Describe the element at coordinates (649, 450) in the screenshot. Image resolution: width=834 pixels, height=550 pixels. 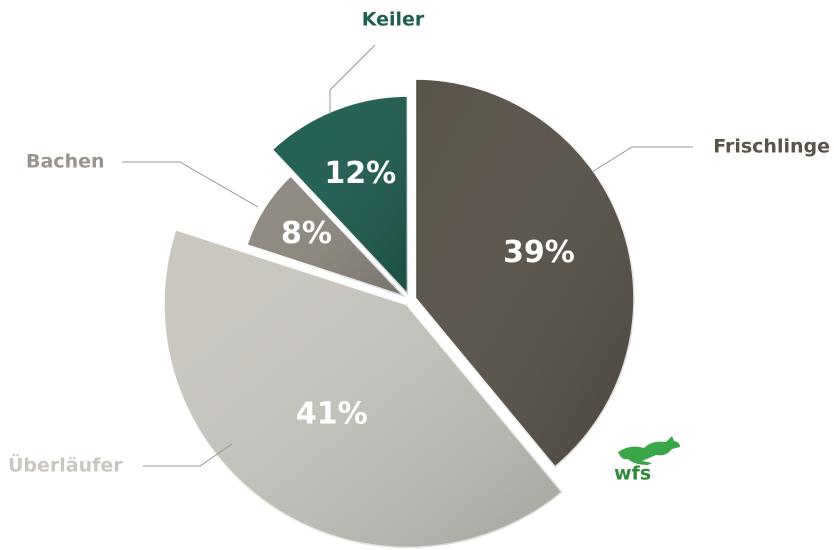
I see `hare-icon` at that location.